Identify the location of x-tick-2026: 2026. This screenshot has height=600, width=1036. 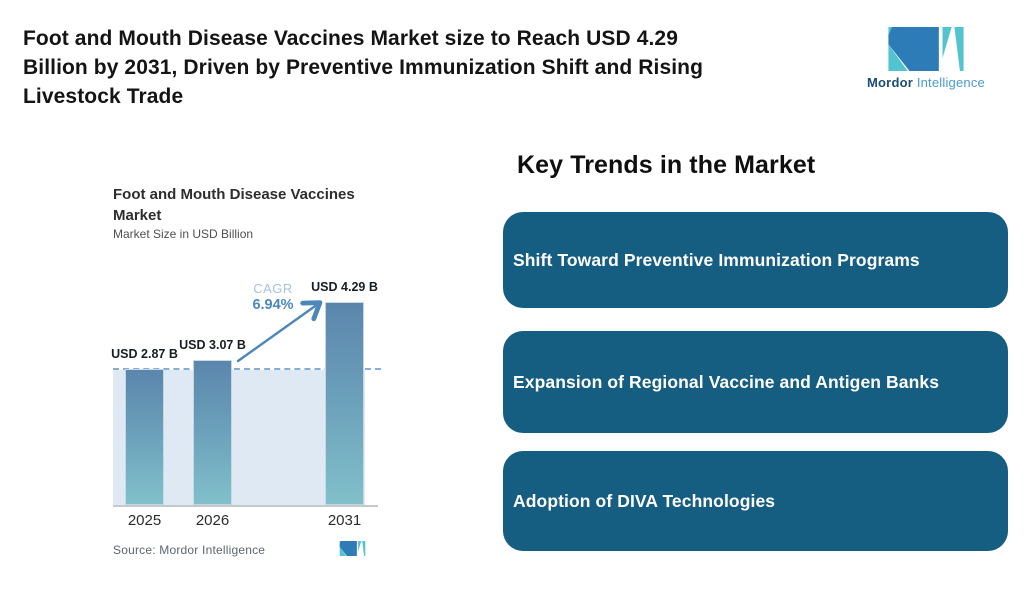
(212, 520).